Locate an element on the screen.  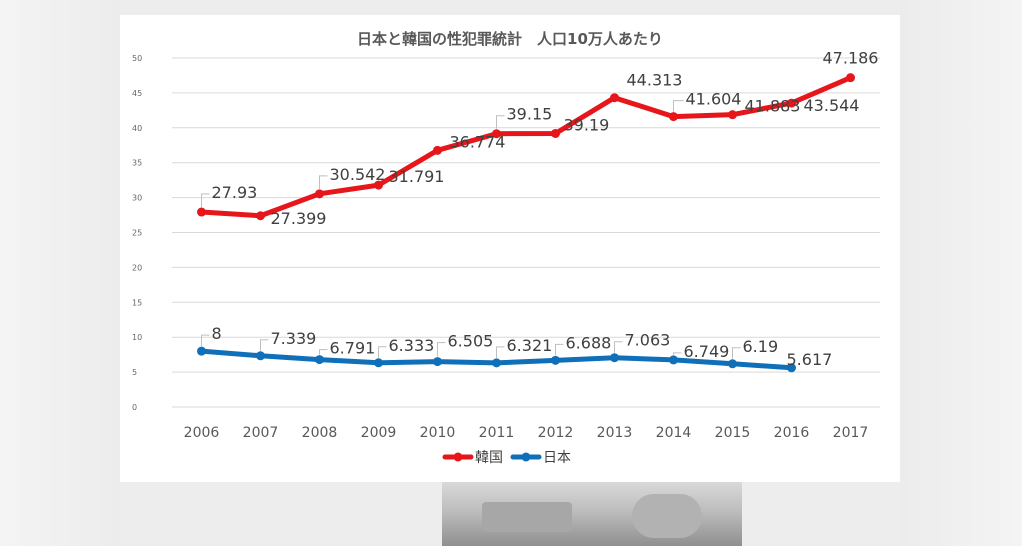
y-tick-label: 20 is located at coordinates (137, 267).